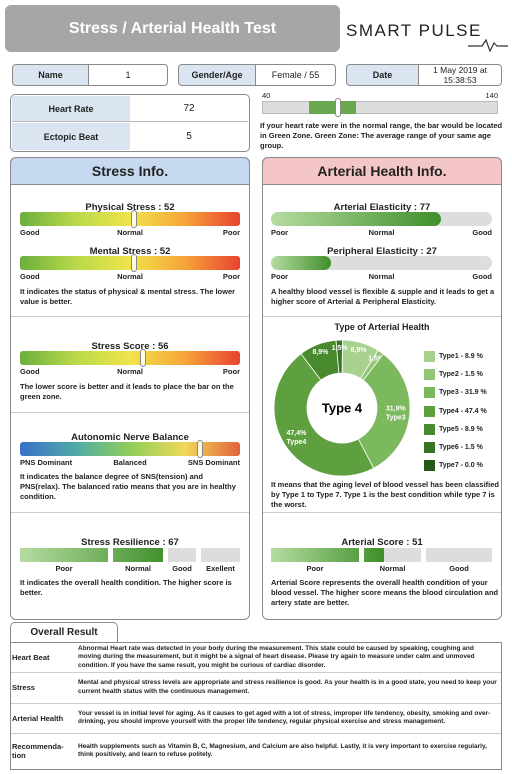 The width and height of the screenshot is (512, 774). I want to click on scale-max: 140, so click(491, 95).